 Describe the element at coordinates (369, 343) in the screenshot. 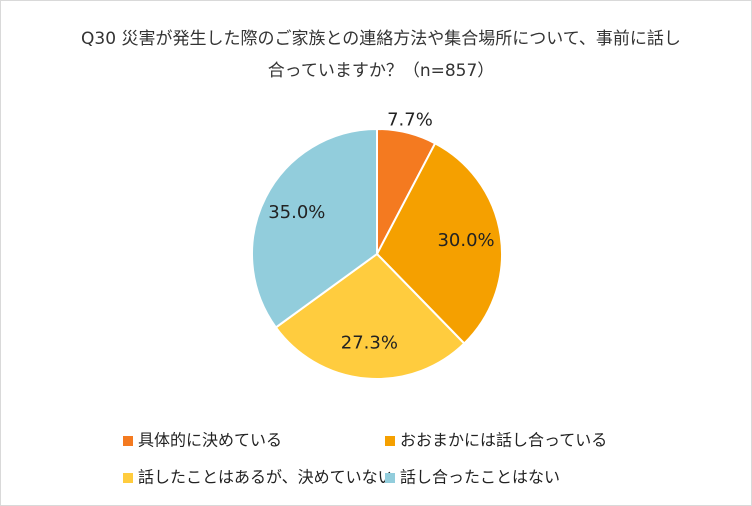

I see `data-label: 27.3%` at that location.